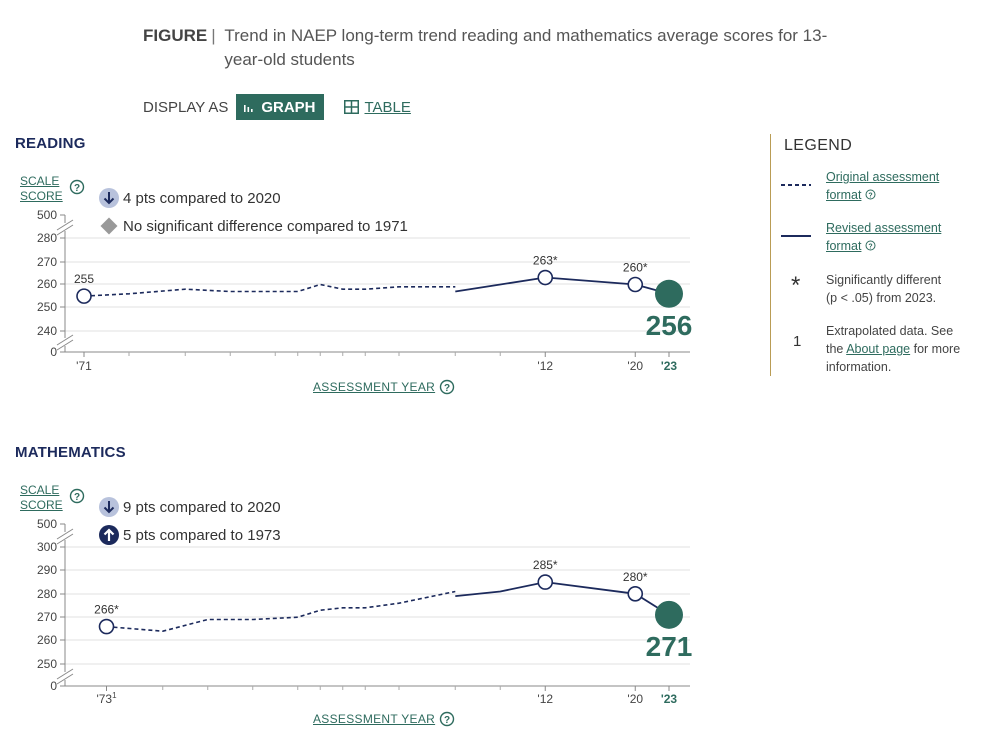 The width and height of the screenshot is (982, 752). I want to click on math-x-tick-label: '12, so click(545, 699).